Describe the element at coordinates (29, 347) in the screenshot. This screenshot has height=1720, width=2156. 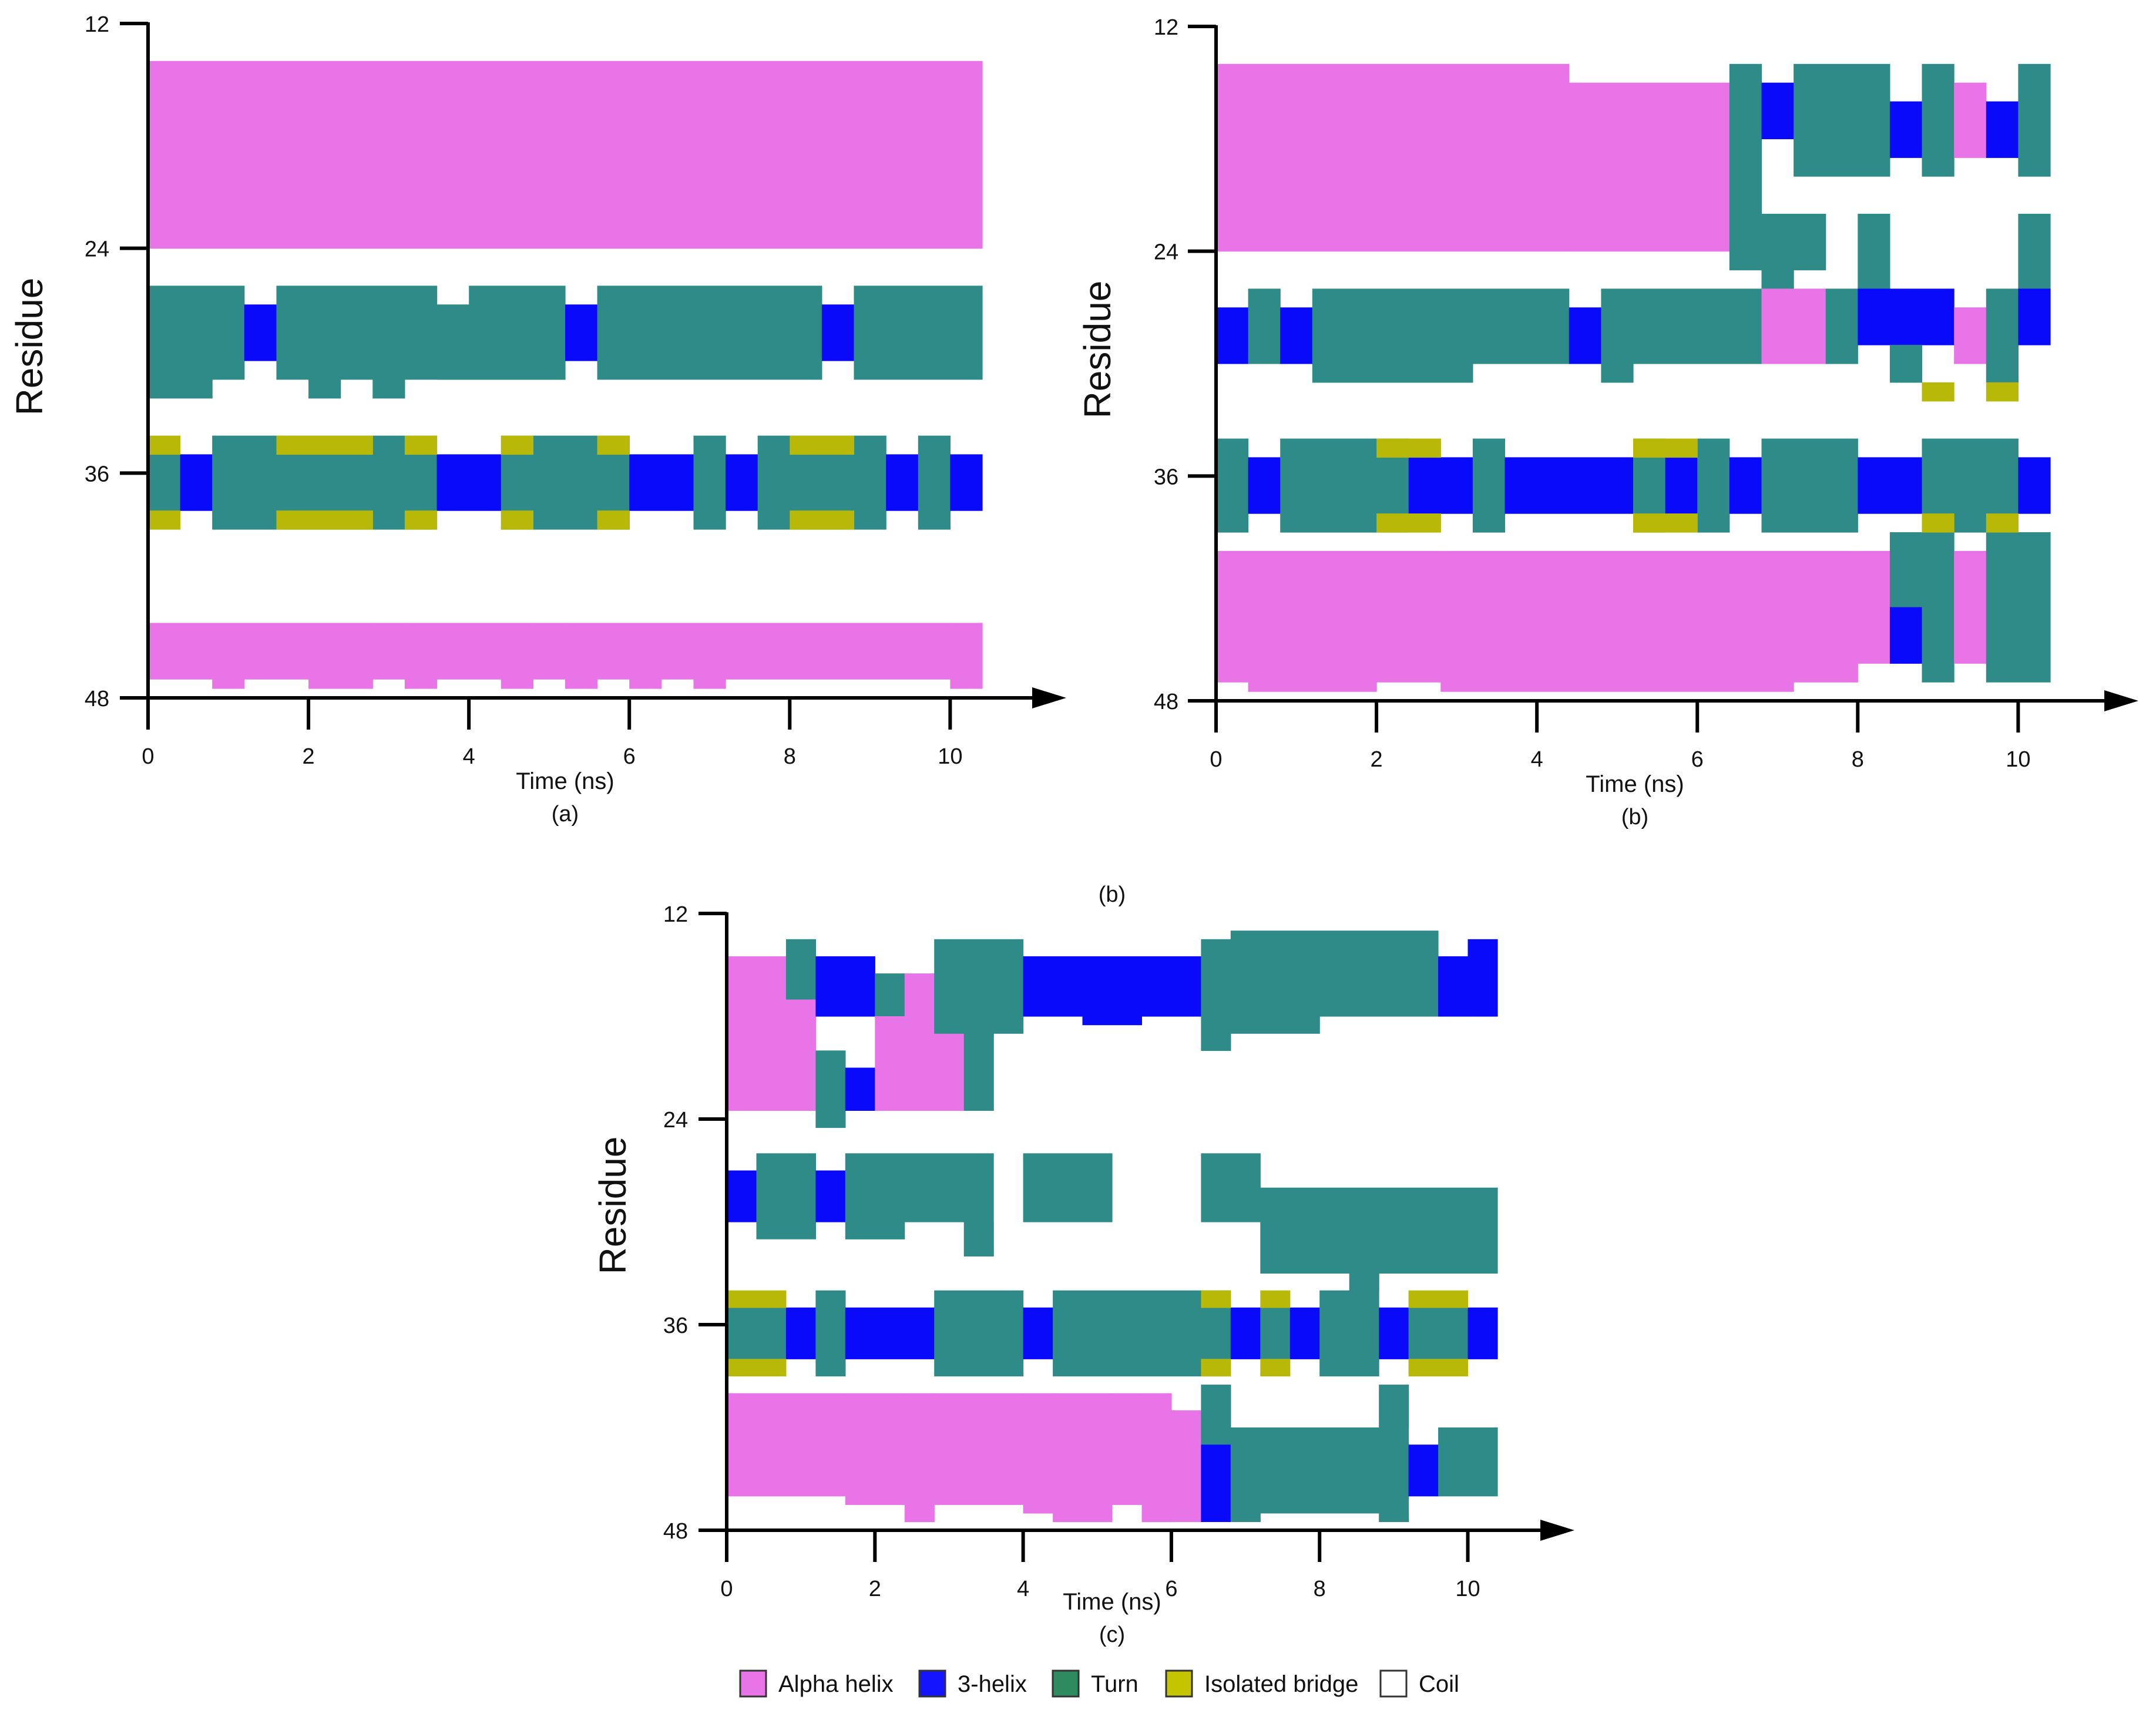
I see `panel-a-ylabel: Residue` at that location.